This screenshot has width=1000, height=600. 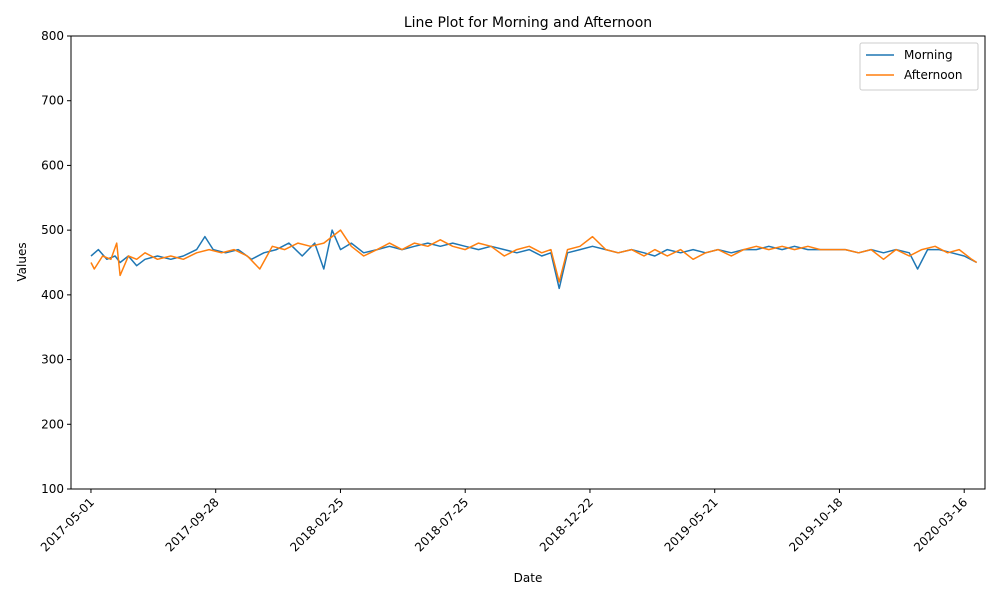 I want to click on y-tick-label: 200, so click(x=52, y=424).